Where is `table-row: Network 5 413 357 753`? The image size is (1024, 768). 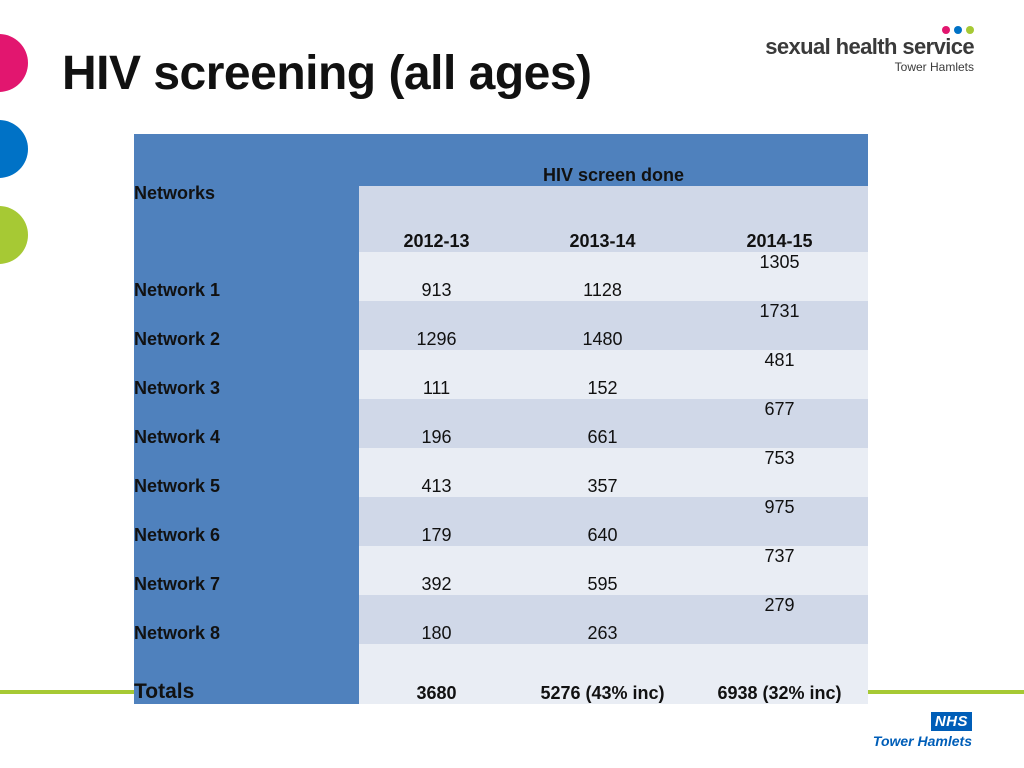
table-row: Network 5 413 357 753 is located at coordinates (501, 472).